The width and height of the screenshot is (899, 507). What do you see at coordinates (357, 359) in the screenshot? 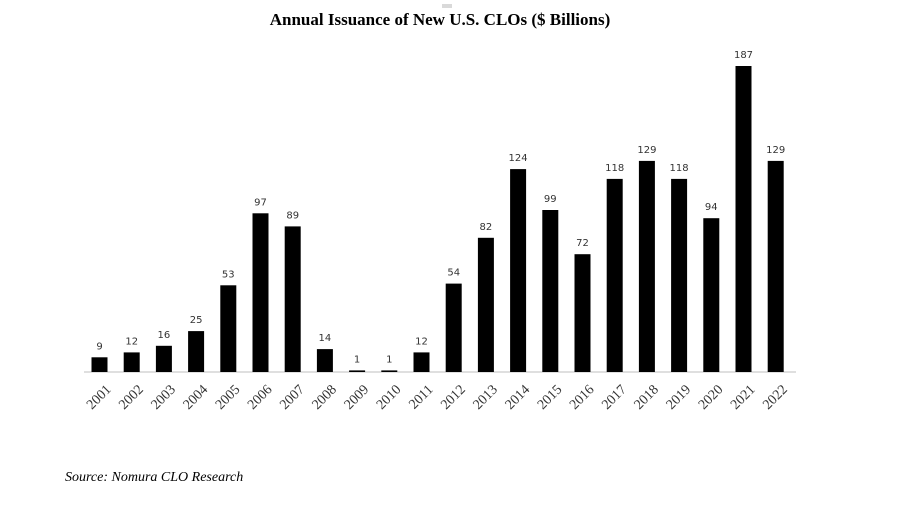
I see `value-label-2009: 1` at bounding box center [357, 359].